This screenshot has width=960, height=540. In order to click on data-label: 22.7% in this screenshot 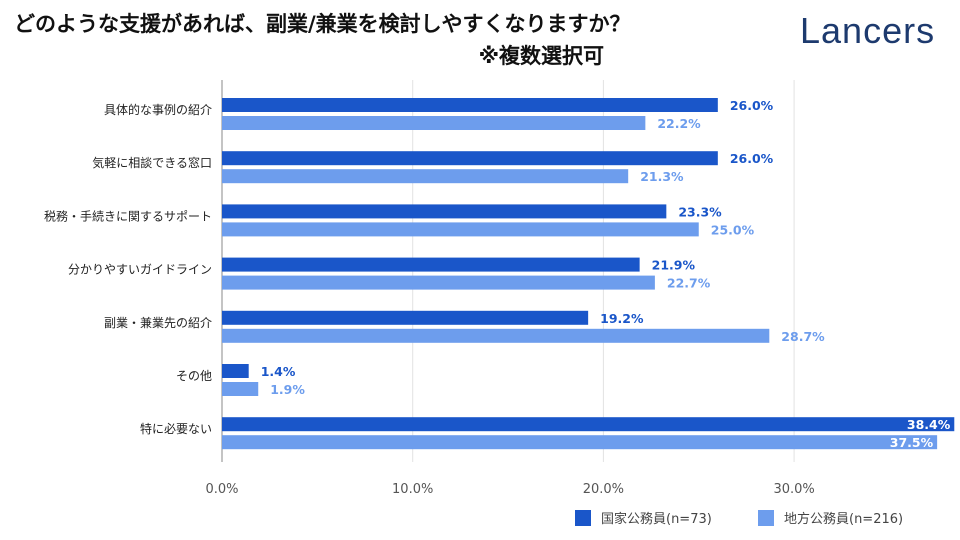, I will do `click(689, 283)`.